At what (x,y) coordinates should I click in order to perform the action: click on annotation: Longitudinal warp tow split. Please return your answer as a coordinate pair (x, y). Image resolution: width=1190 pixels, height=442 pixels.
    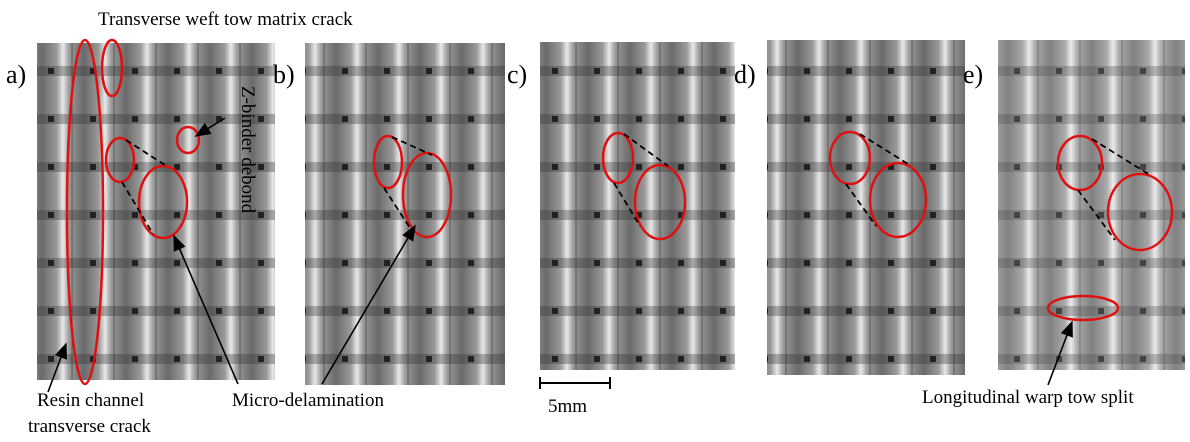
    Looking at the image, I should click on (1028, 397).